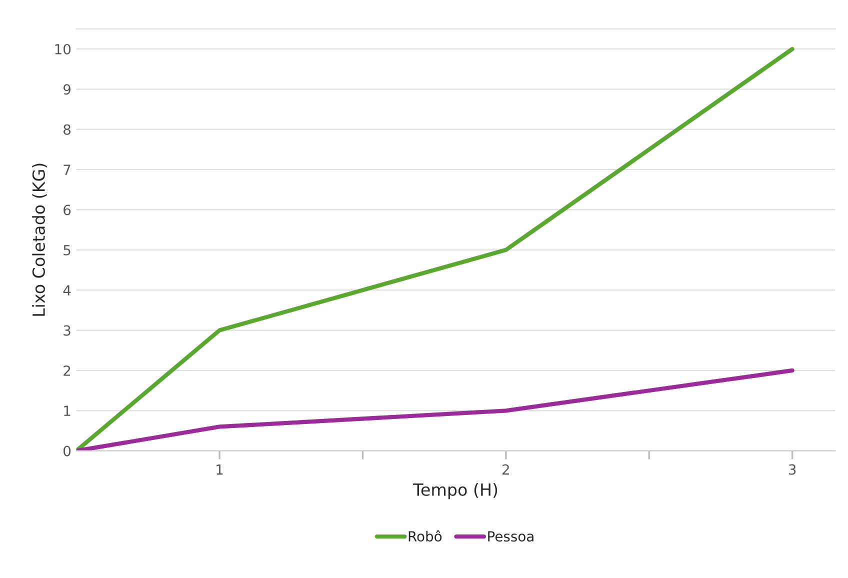  I want to click on x-tick-label: 1, so click(219, 469).